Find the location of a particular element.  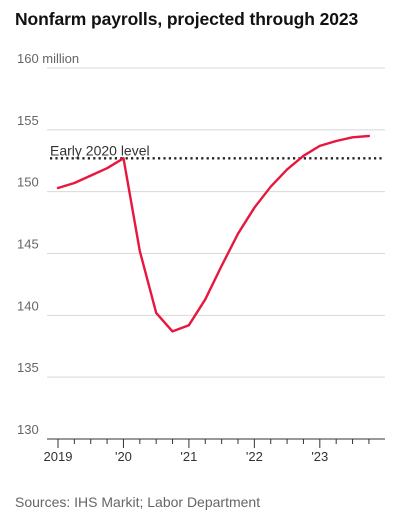

y-axis-tick-labels: 130 135 140 145 150 155 160 million is located at coordinates (48, 244).